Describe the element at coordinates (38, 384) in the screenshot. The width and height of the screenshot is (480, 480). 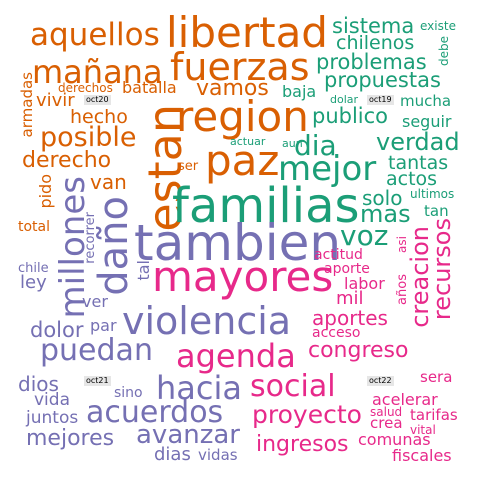
I see `word-dios: dios` at that location.